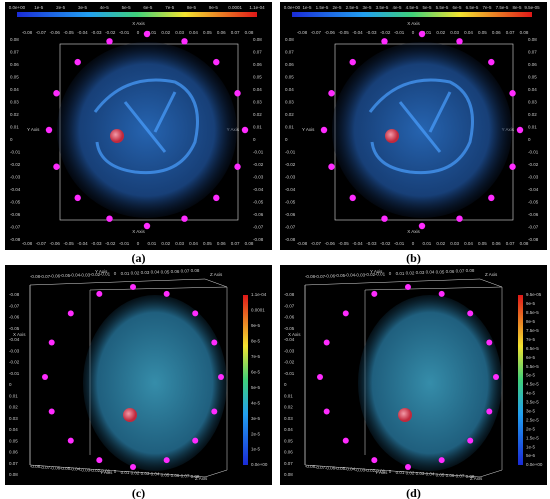 The height and width of the screenshot is (499, 550). Describe the element at coordinates (155, 383) in the screenshot. I see `volume` at that location.